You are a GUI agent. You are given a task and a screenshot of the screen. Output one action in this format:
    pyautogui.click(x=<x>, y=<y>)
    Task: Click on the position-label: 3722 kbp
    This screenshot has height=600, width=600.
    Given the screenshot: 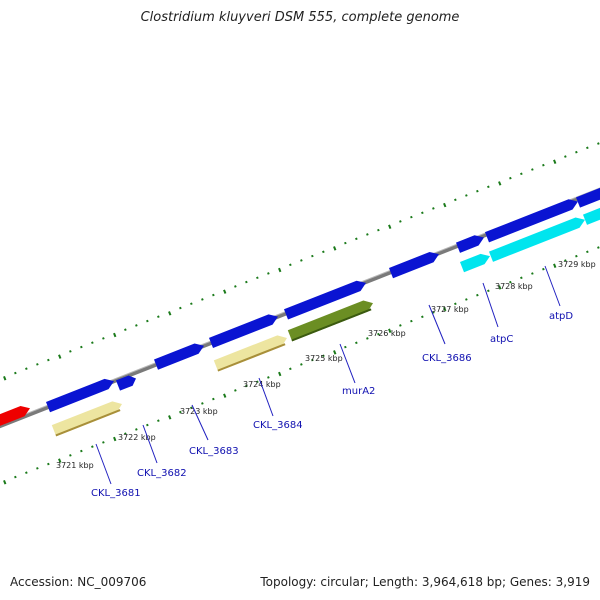 What is the action you would take?
    pyautogui.click(x=137, y=437)
    